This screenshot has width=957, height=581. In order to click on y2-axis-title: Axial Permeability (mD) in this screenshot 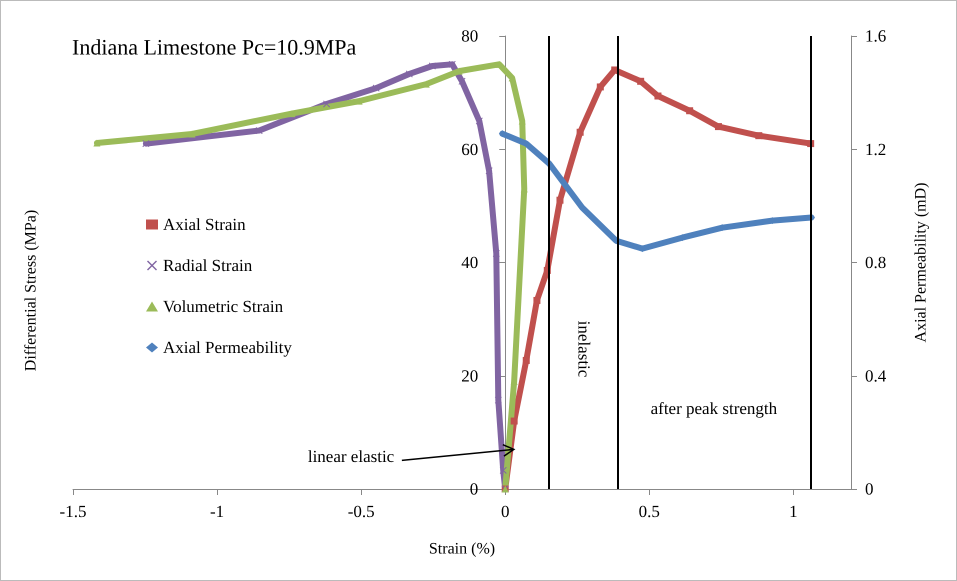, I will do `click(921, 262)`.